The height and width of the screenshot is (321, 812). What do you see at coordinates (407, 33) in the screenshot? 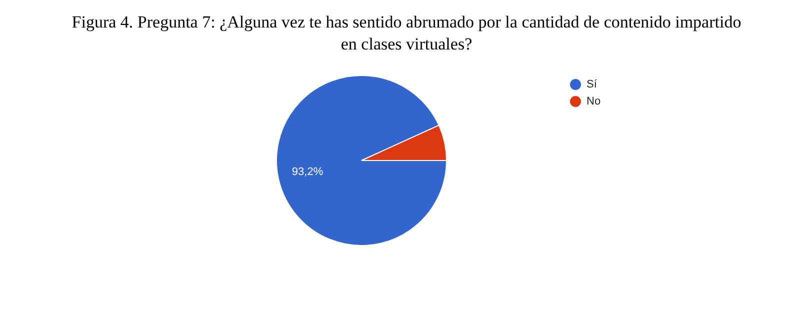
I see `chart-title: Figura 4. Pregunta 7: ¿Alguna vez te has sentido abrumado por la cantidad de contenido impartido en clases virtuales?` at bounding box center [407, 33].